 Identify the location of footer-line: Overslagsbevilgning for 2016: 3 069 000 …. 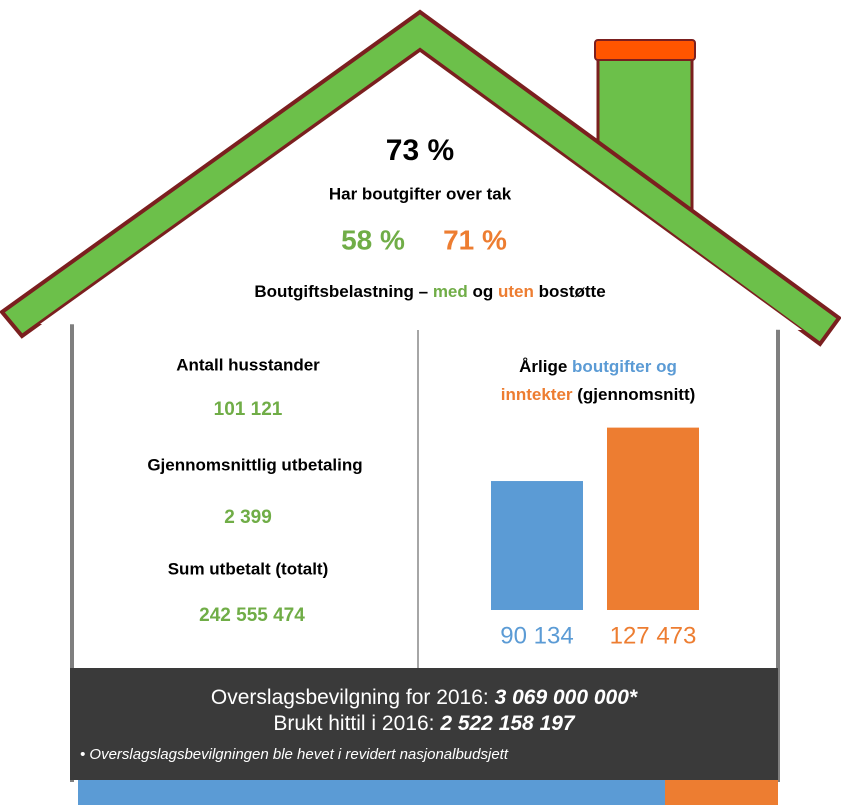
(424, 697).